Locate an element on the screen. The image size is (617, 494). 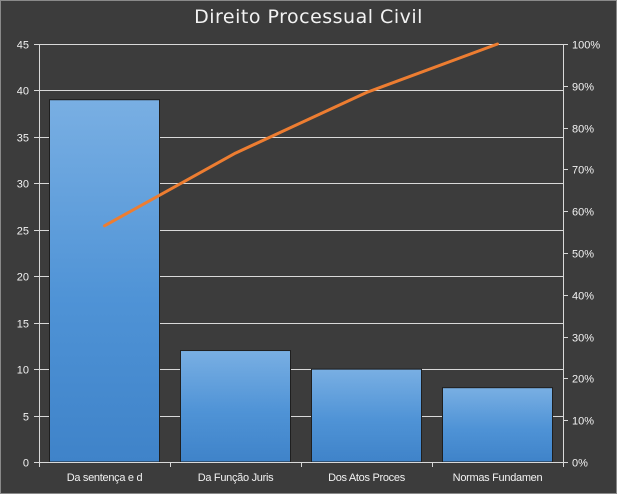
category-label: Da Função Juris is located at coordinates (236, 478).